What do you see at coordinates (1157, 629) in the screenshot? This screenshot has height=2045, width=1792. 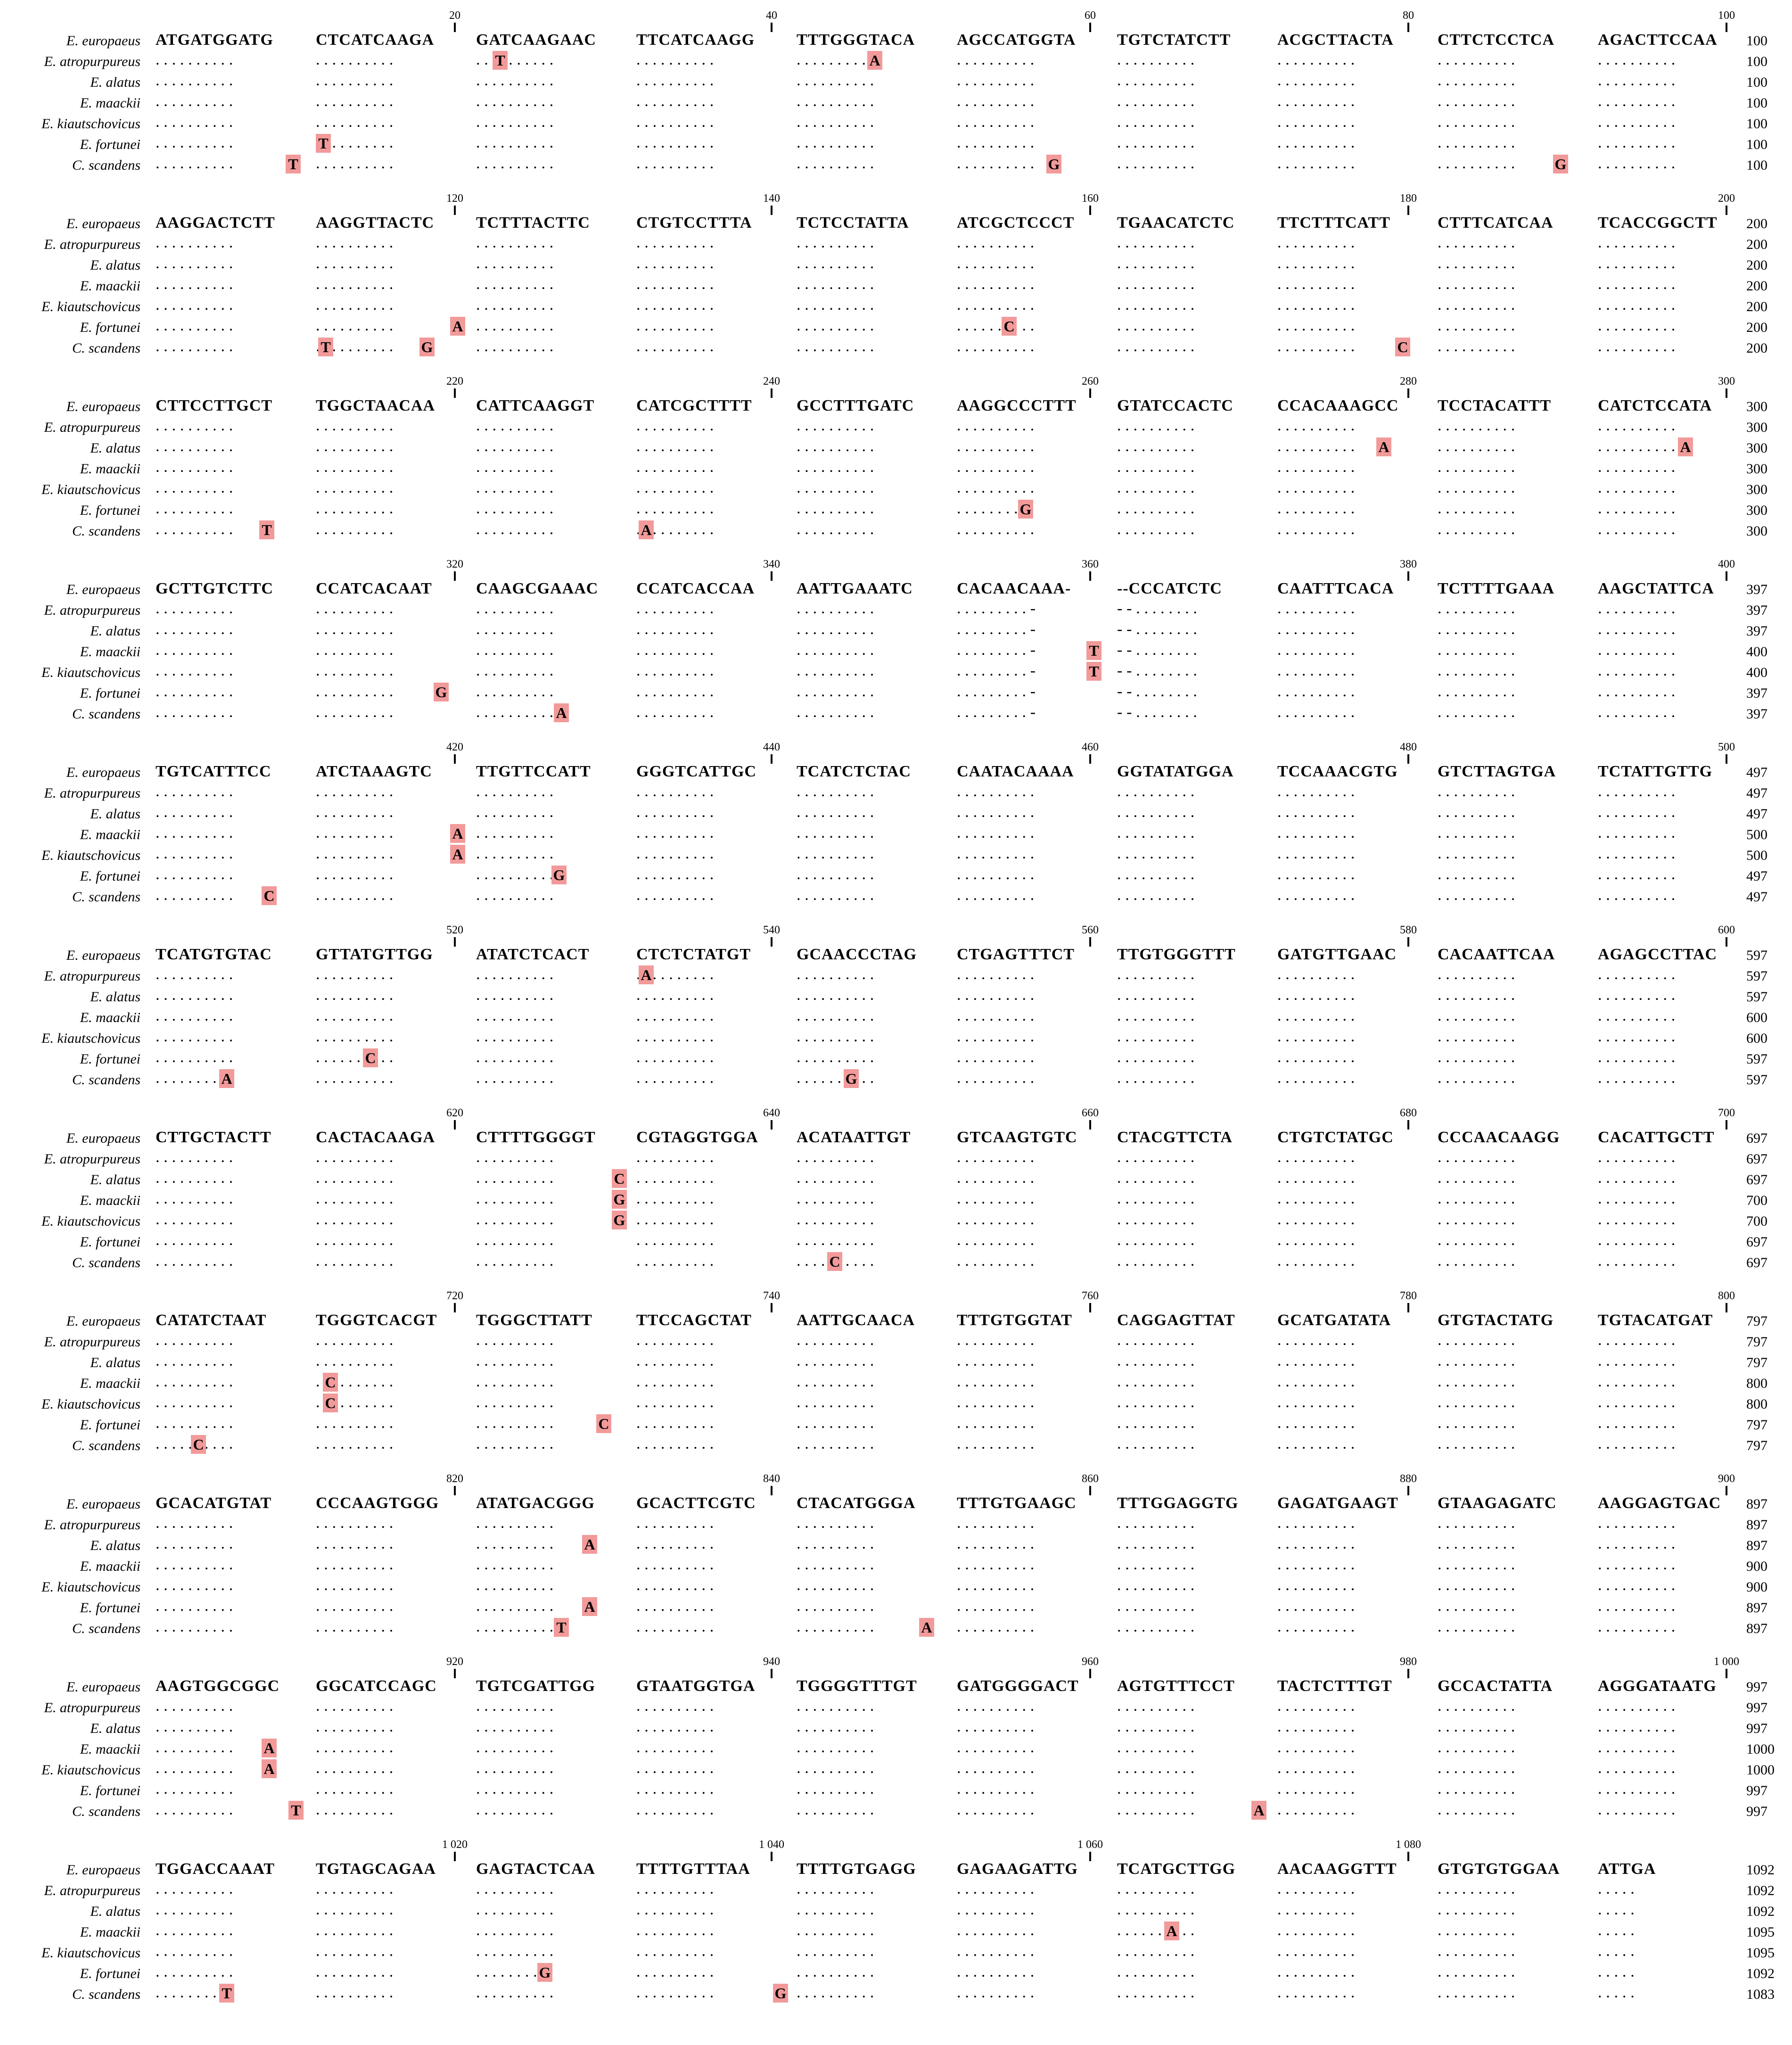 I see `identity-dots: - - . . . . . . . .` at bounding box center [1157, 629].